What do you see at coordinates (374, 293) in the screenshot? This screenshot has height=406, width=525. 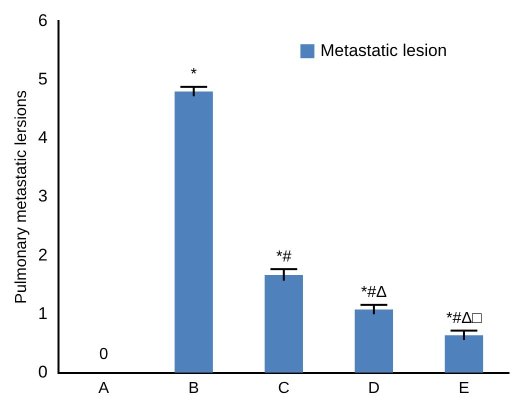 I see `annotation: *#Δ` at bounding box center [374, 293].